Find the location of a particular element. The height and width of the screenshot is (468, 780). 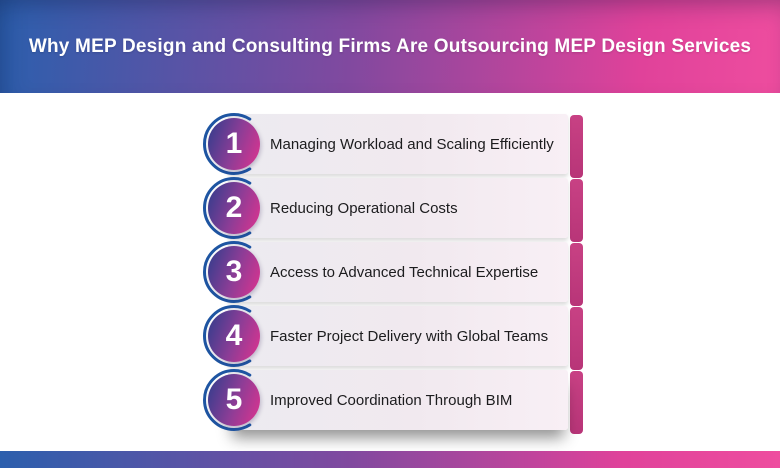

item-label: Reducing Operational Costs is located at coordinates (364, 208).